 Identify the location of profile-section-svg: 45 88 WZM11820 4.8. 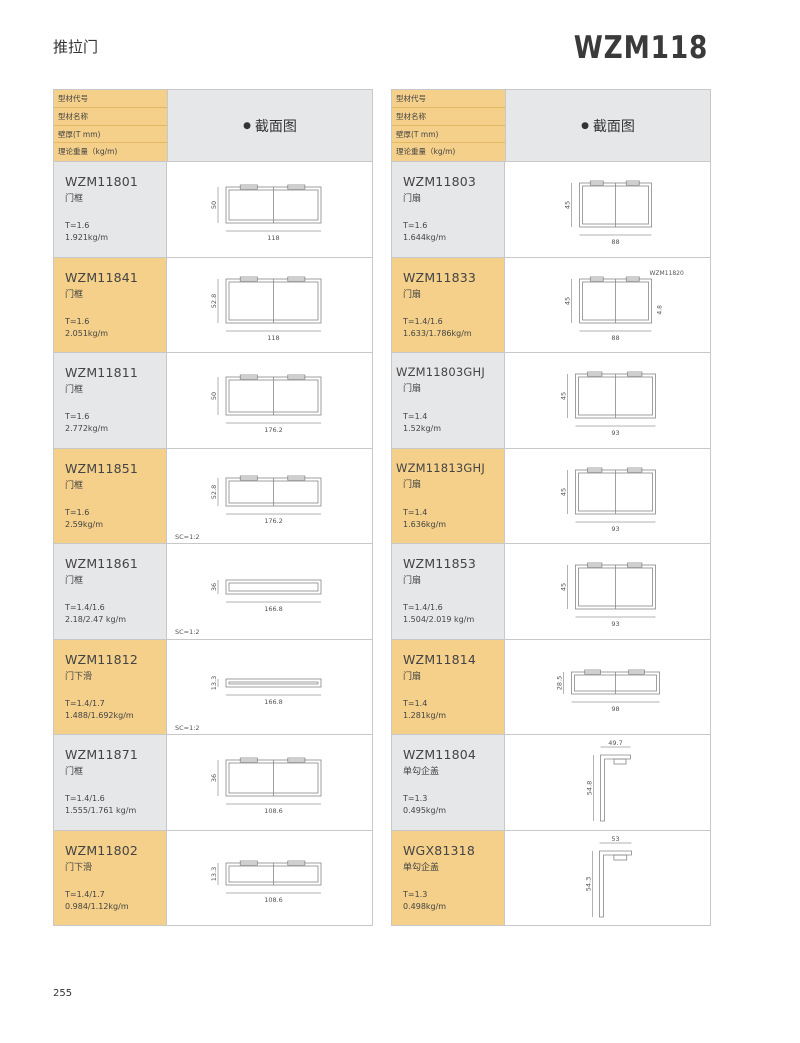
(624, 306).